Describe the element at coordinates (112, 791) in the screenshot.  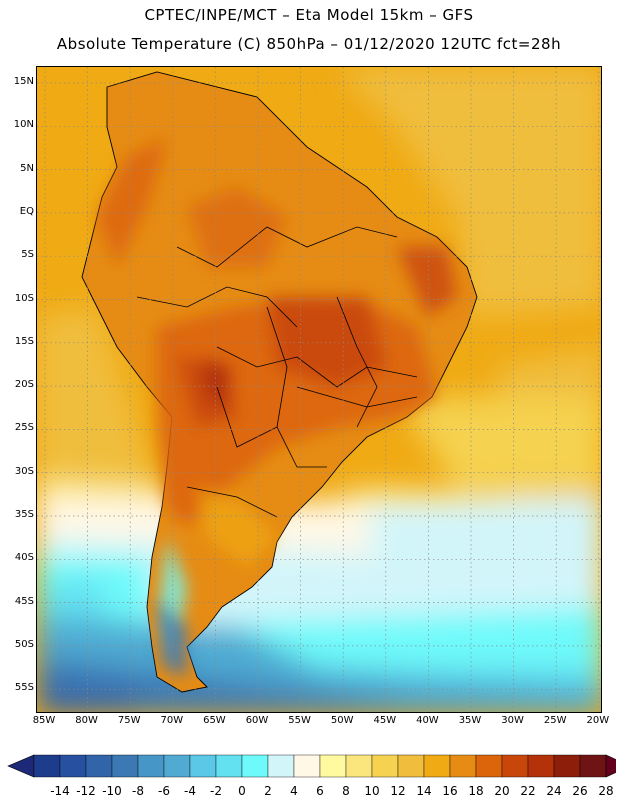
I see `colorbar-label: -10` at that location.